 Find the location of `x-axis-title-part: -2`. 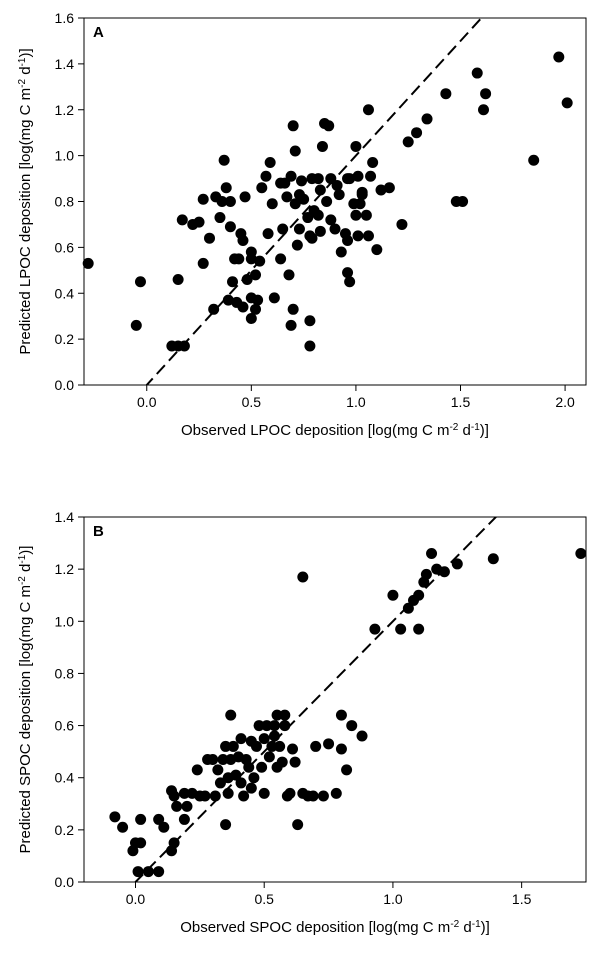

x-axis-title-part: -2 is located at coordinates (454, 924).